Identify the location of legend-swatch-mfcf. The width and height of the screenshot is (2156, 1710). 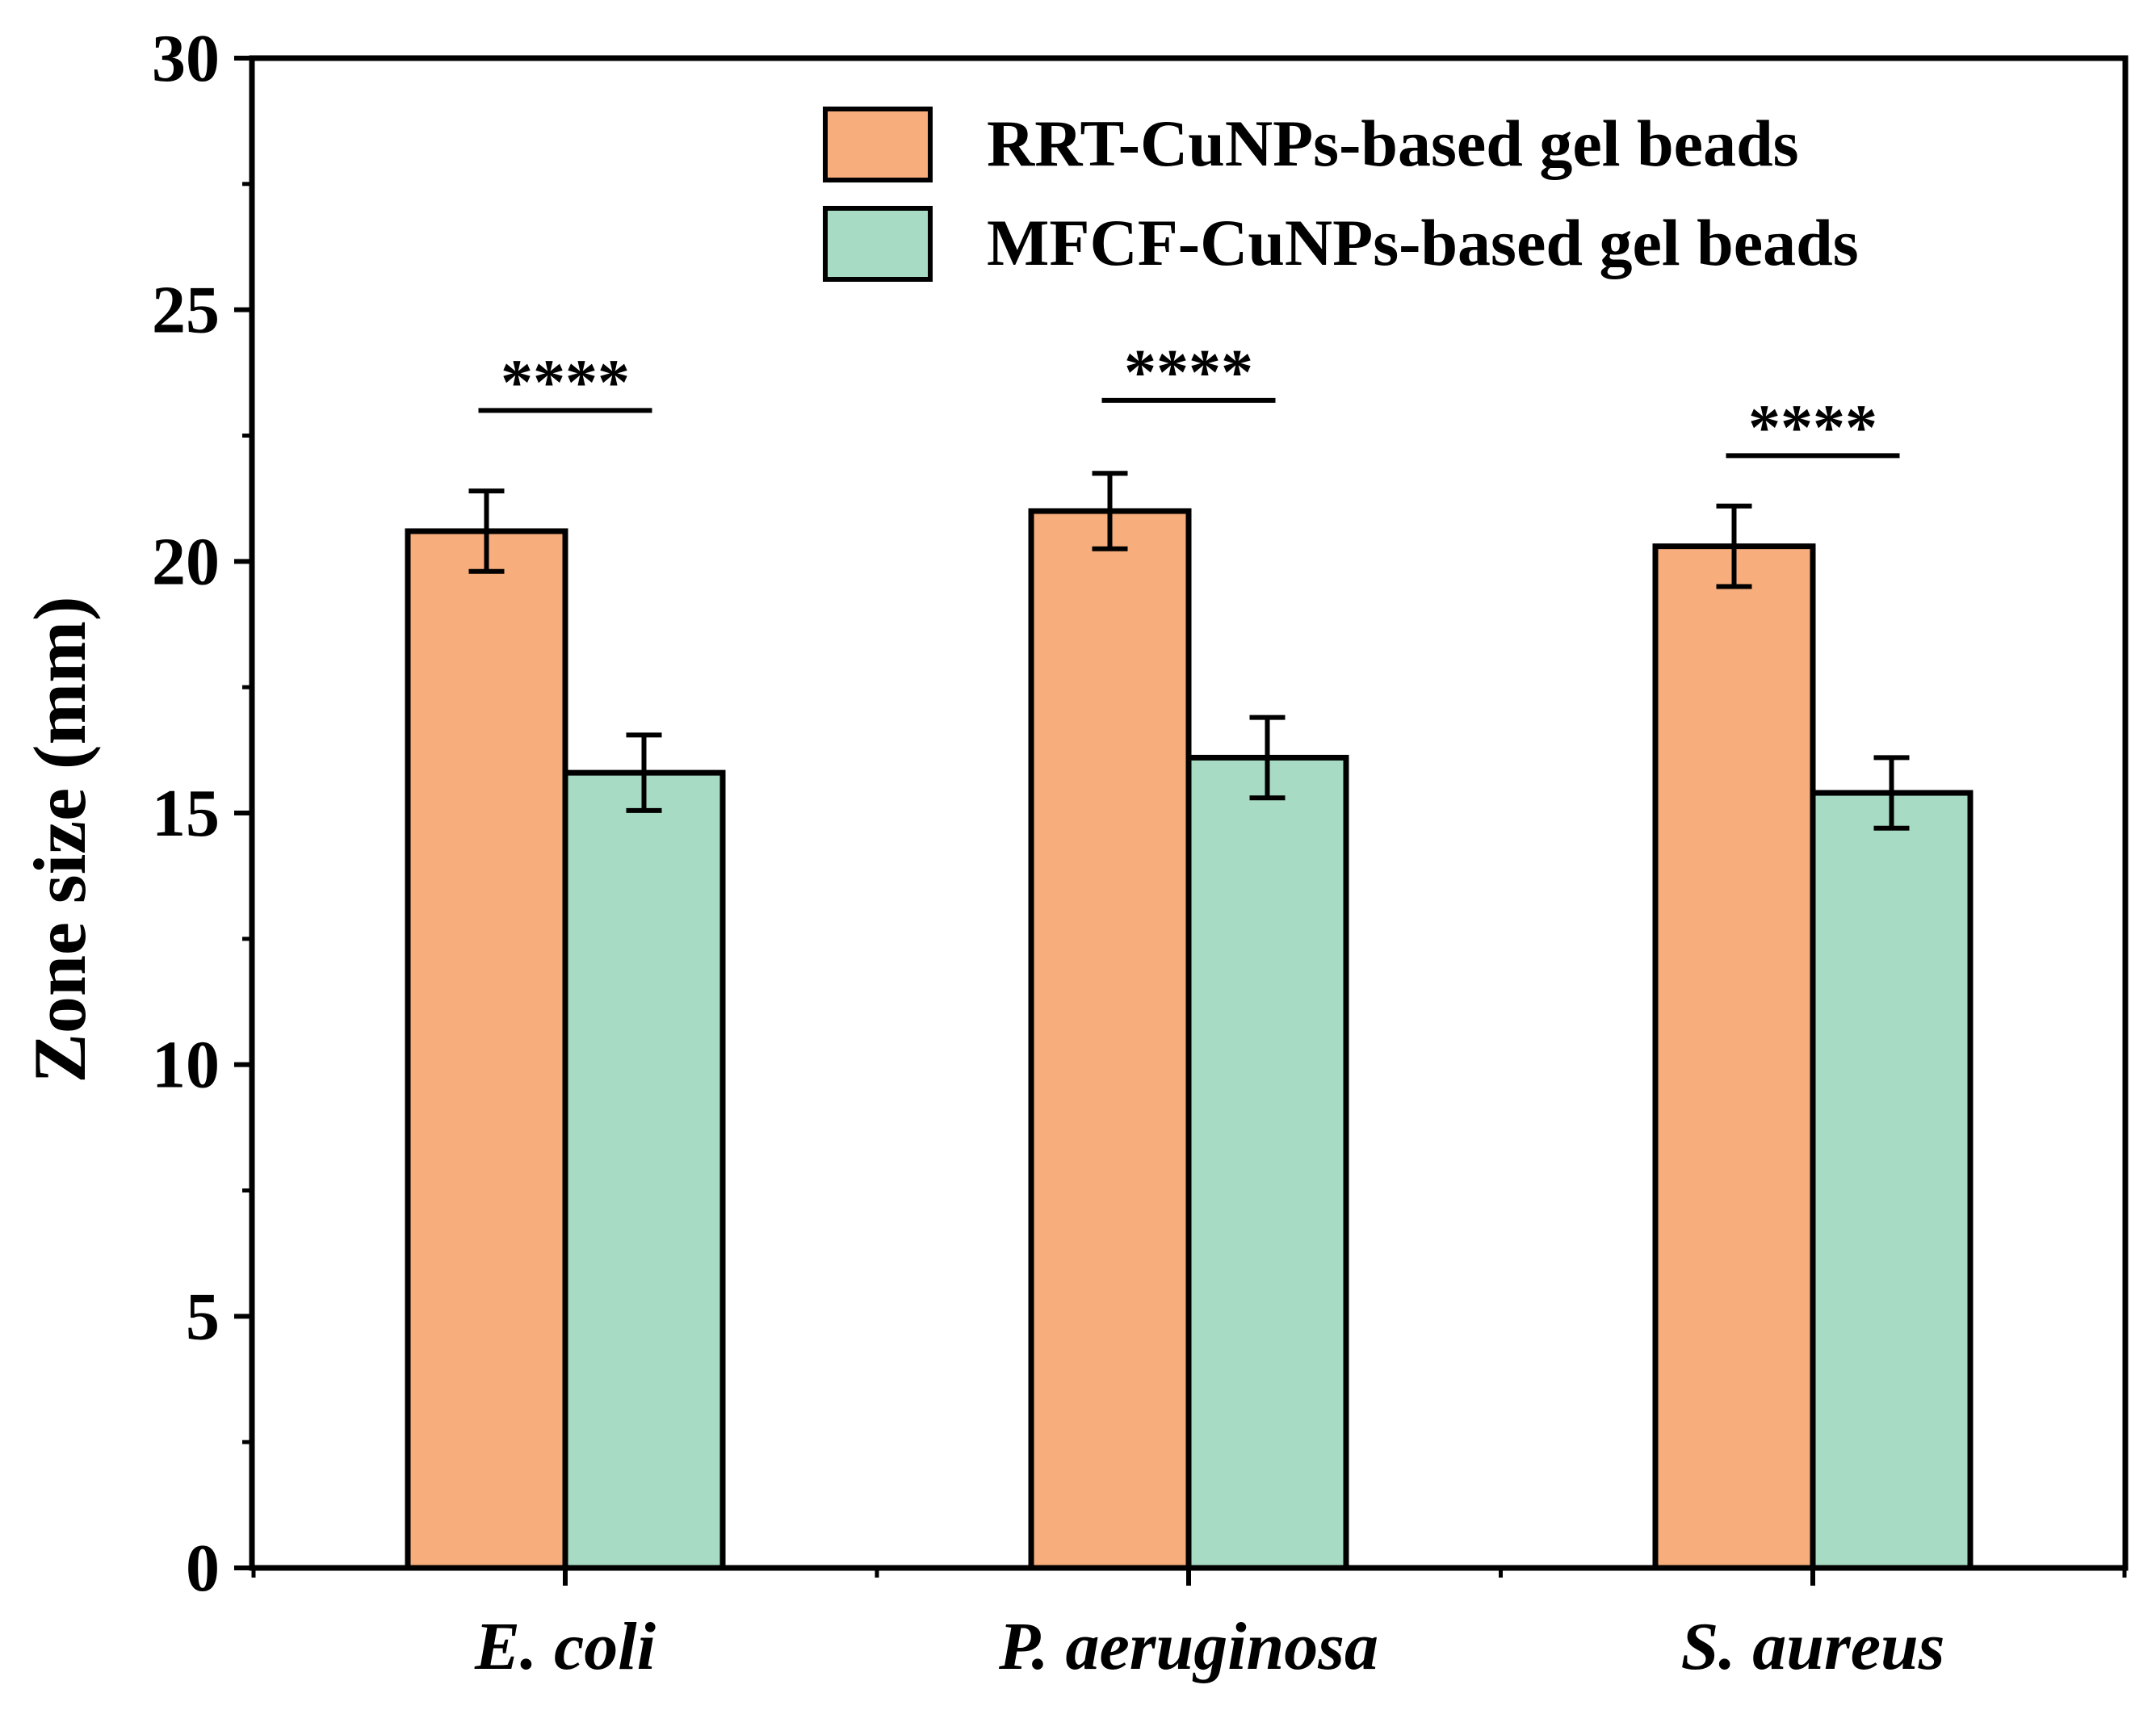
(878, 244).